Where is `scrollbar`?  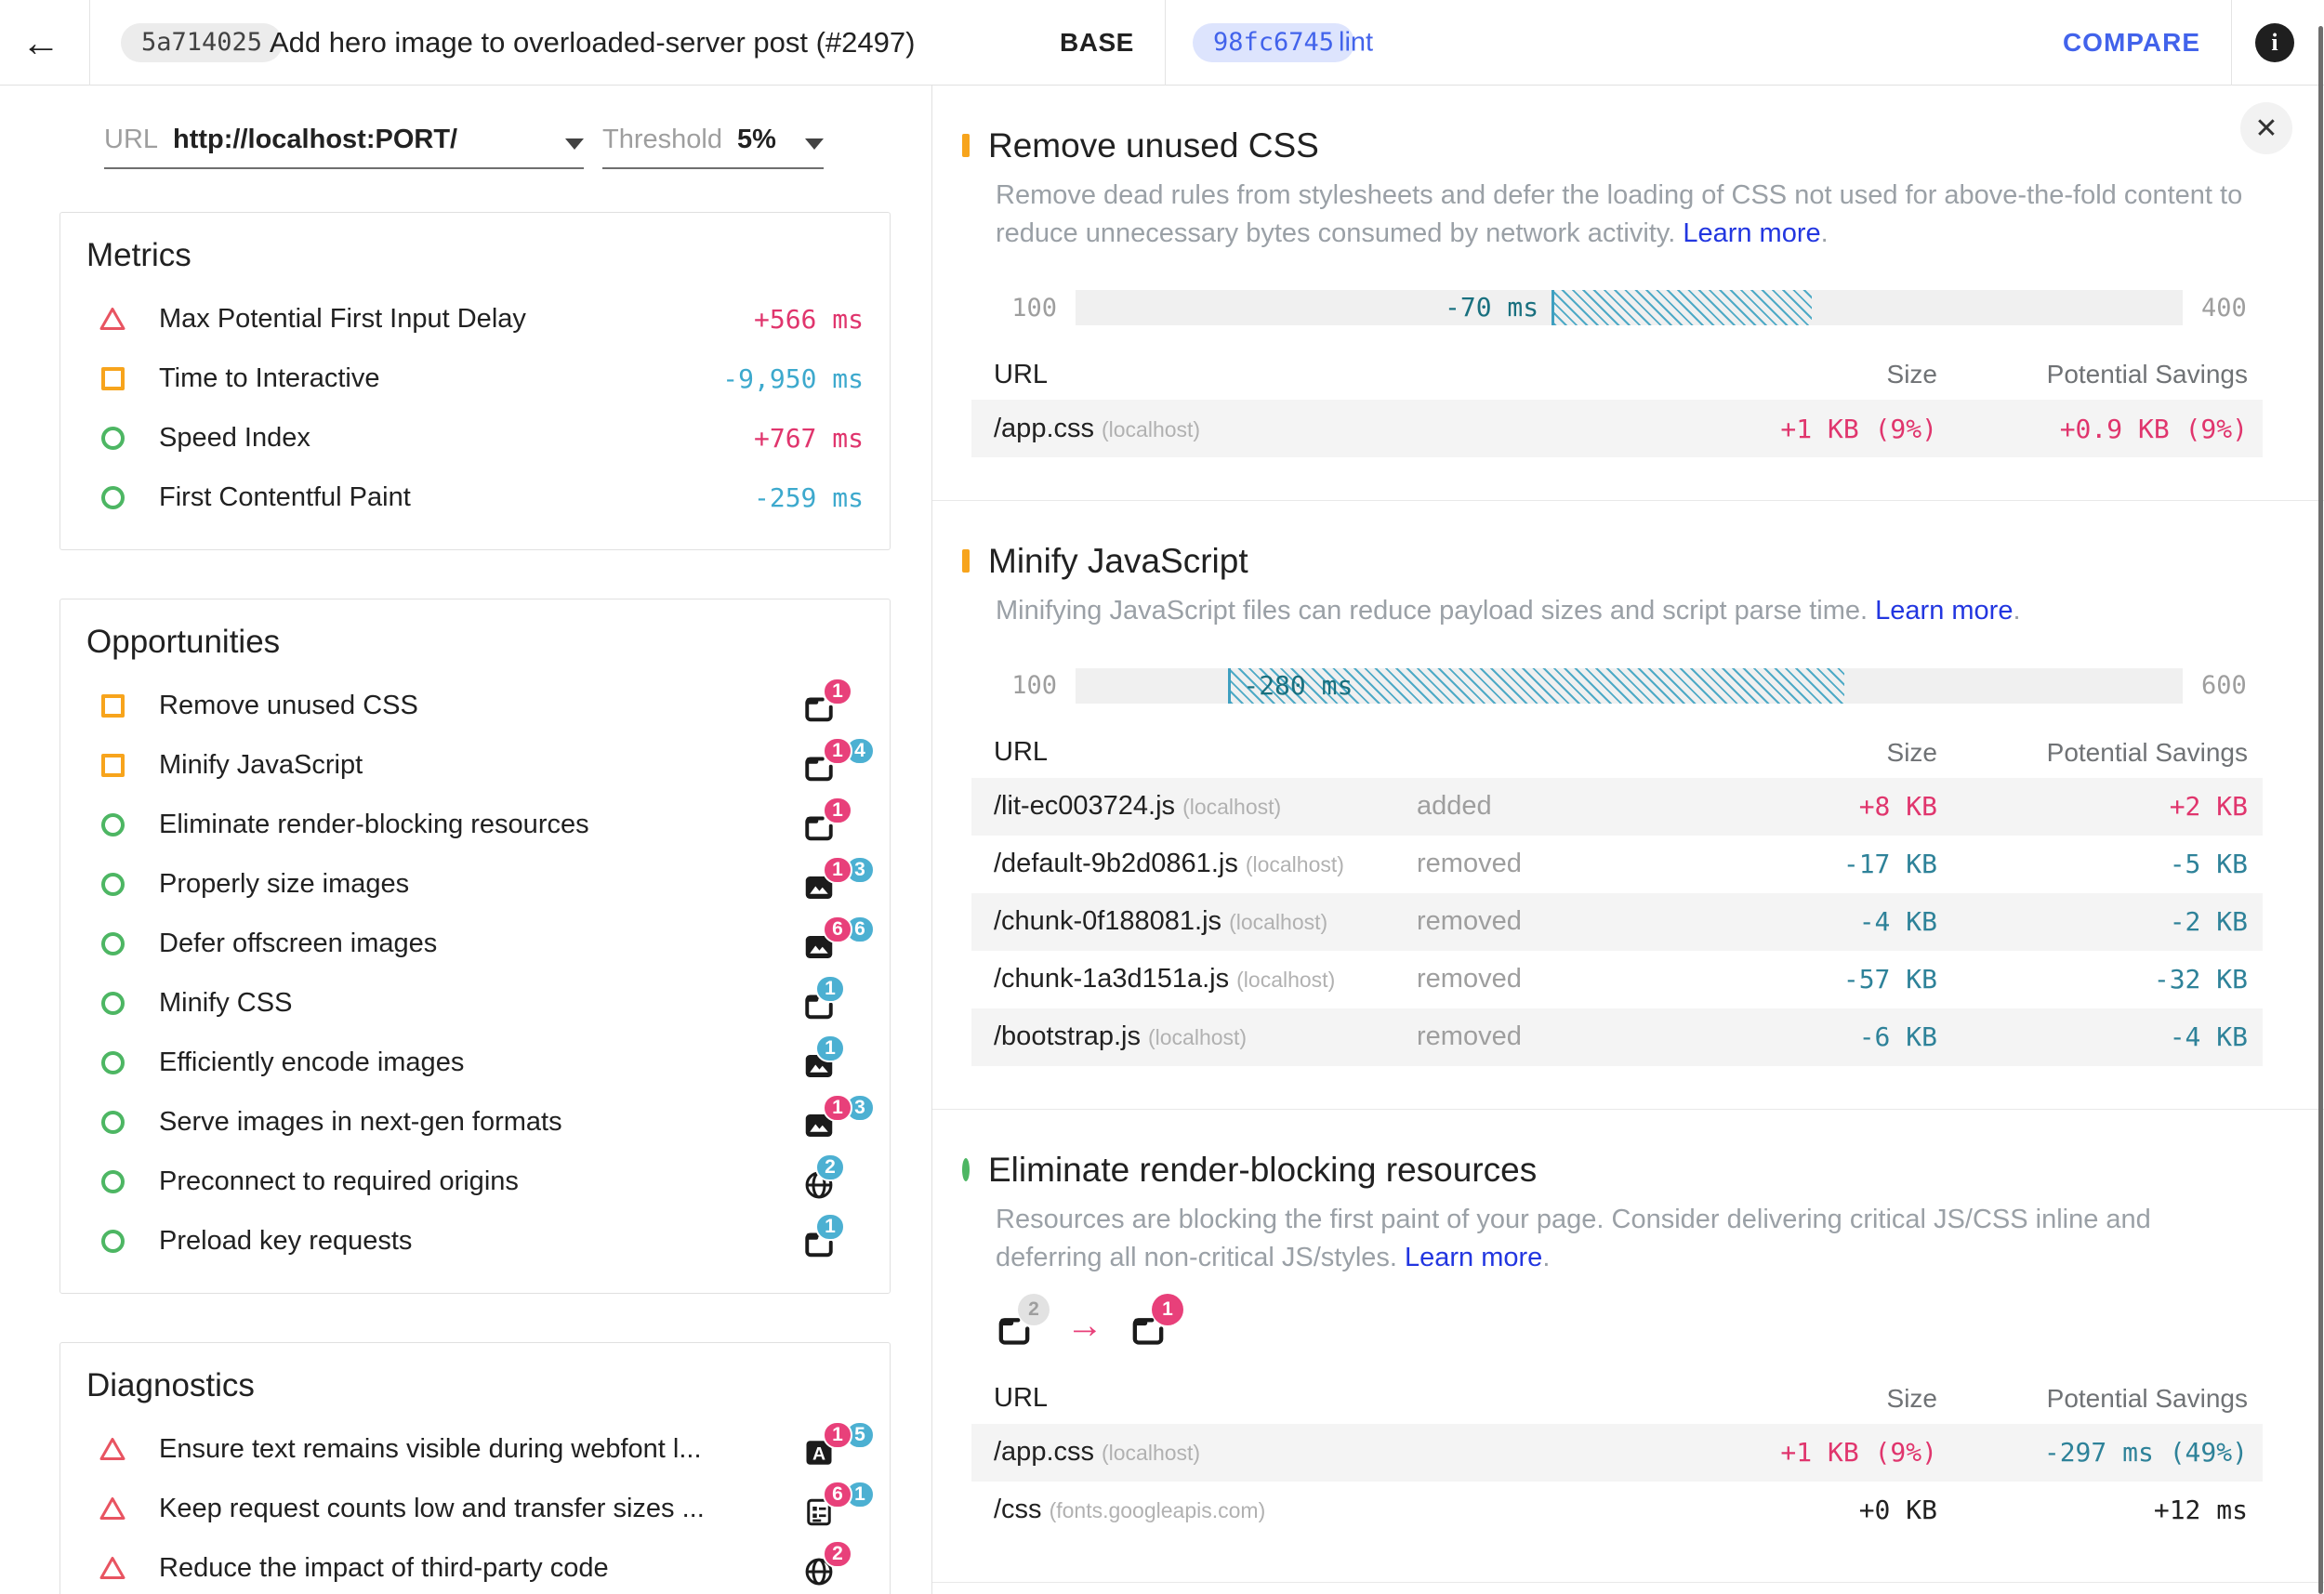 scrollbar is located at coordinates (2320, 810).